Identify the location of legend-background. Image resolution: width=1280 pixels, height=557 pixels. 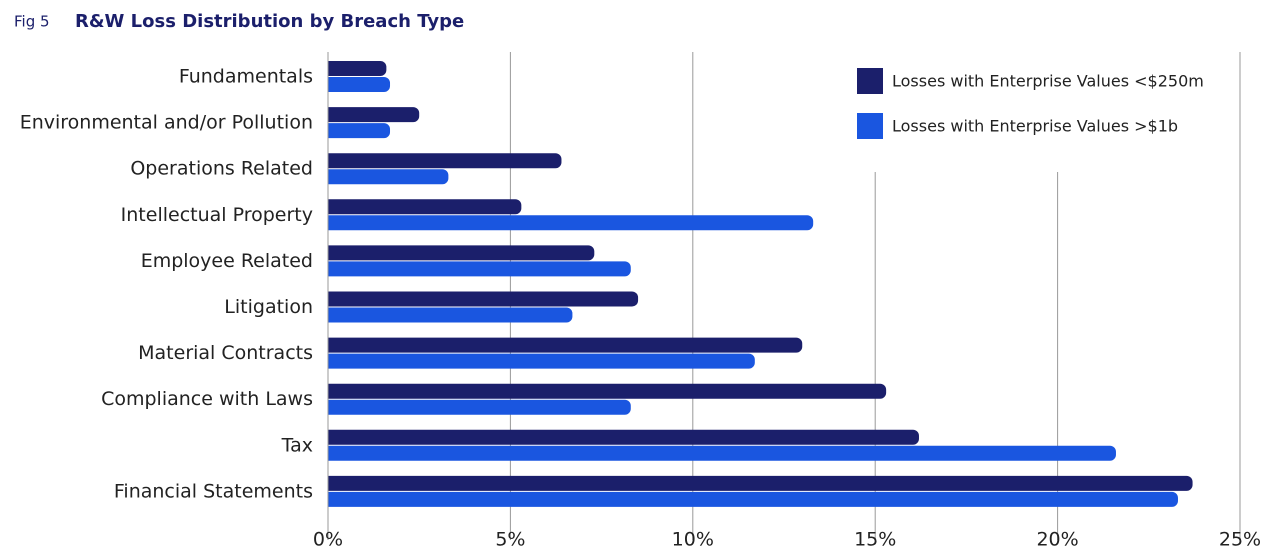
(1037, 111).